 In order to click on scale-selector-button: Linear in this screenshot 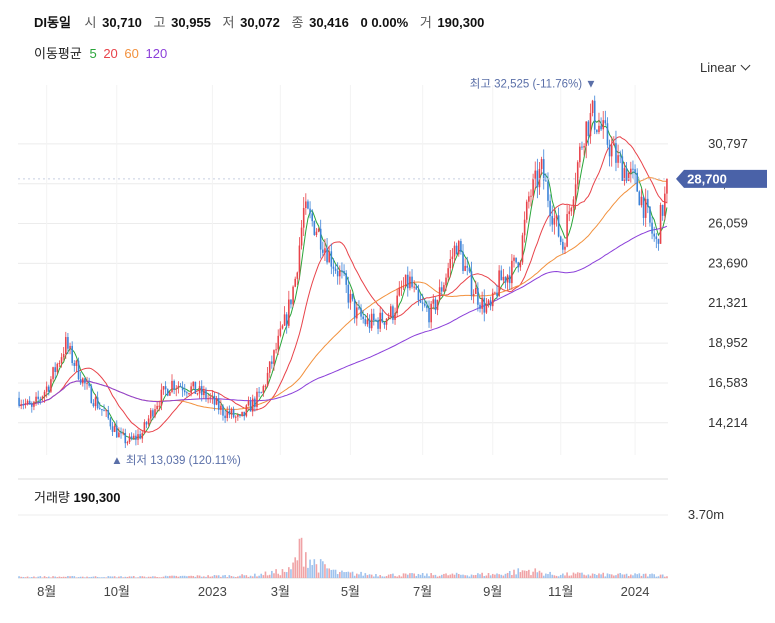, I will do `click(725, 67)`.